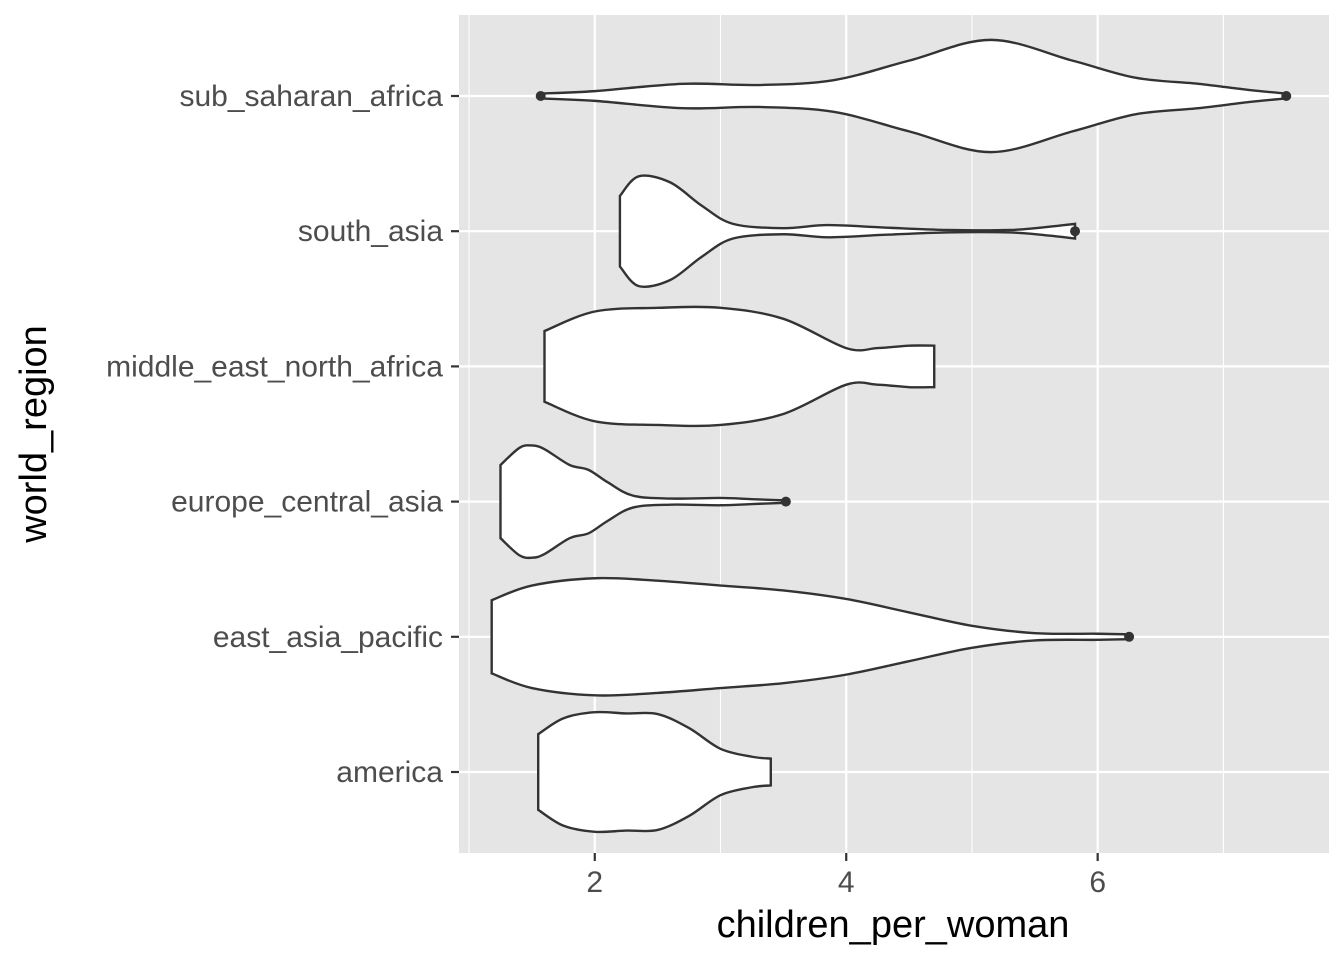 Image resolution: width=1344 pixels, height=960 pixels. I want to click on y-tick-label: europe_central_asia, so click(307, 502).